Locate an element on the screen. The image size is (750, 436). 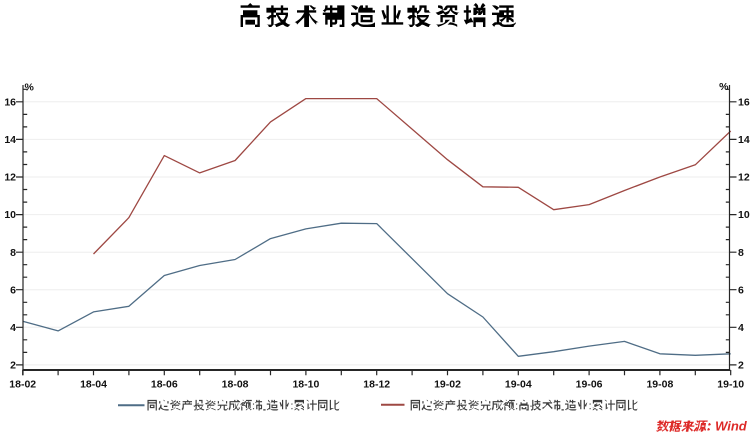
svg-text: 19-08 is located at coordinates (659, 385).